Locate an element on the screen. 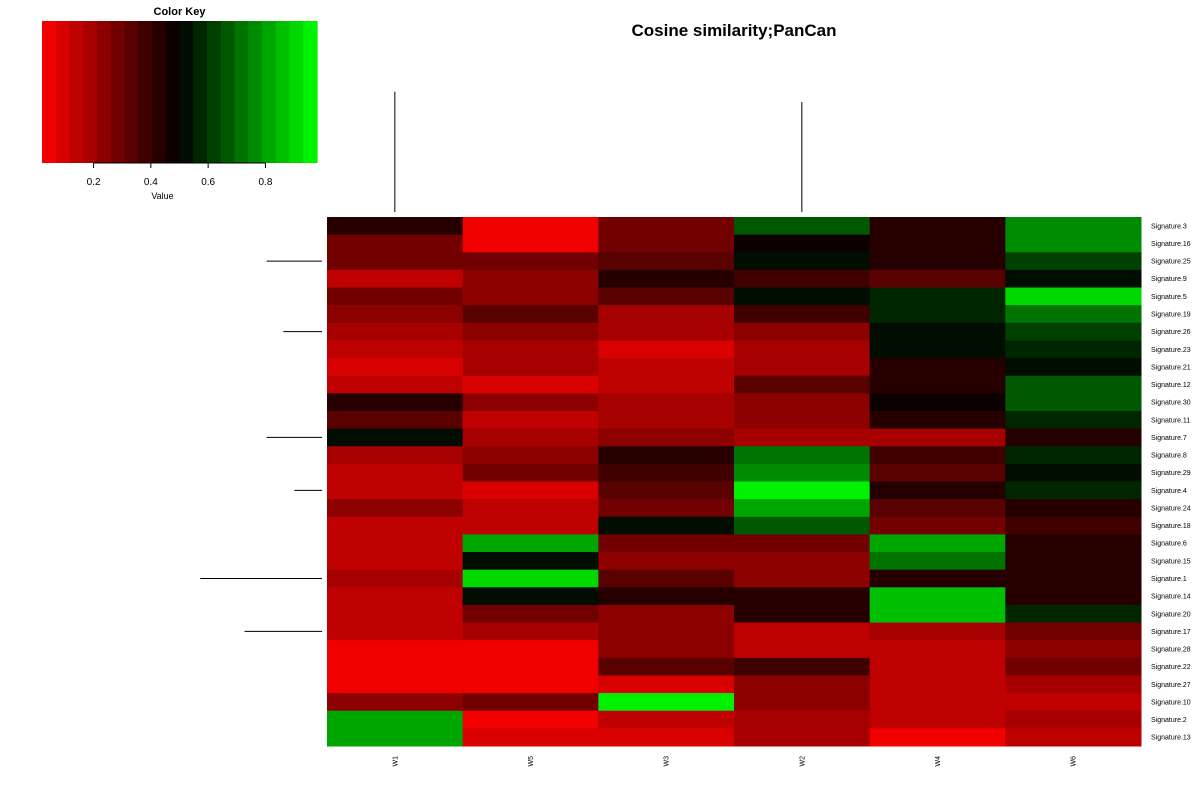  column-label: W3 is located at coordinates (667, 761).